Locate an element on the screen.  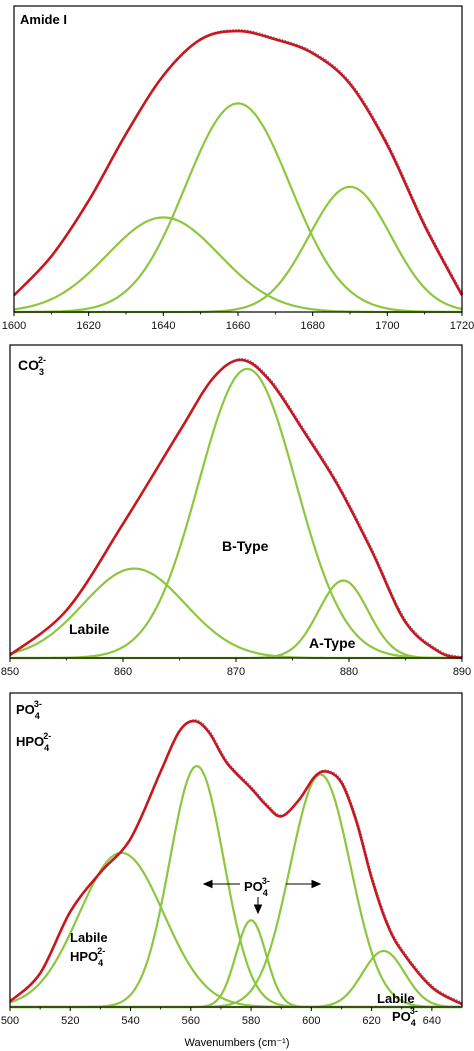
amide-xtick-label-1: 1620 is located at coordinates (88, 326).